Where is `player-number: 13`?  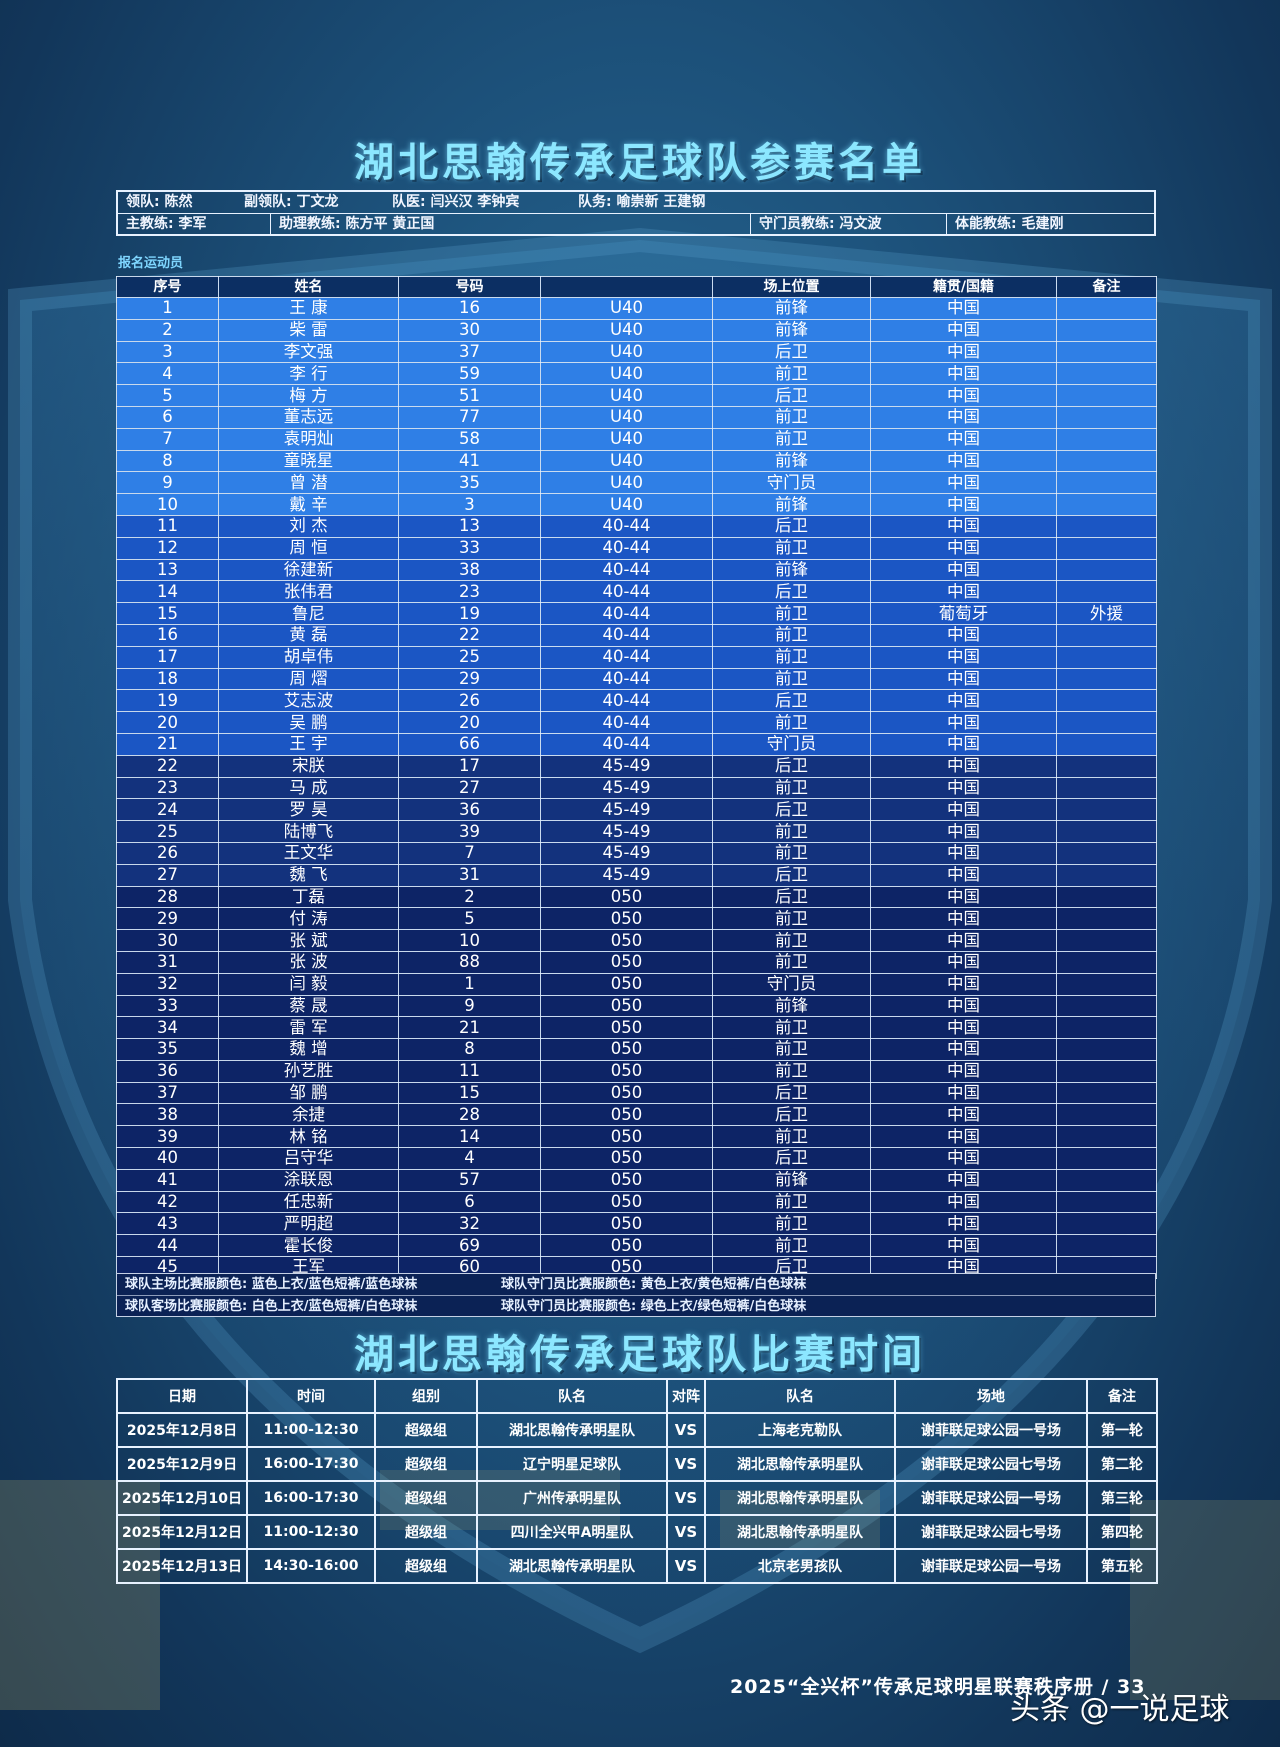 player-number: 13 is located at coordinates (167, 570).